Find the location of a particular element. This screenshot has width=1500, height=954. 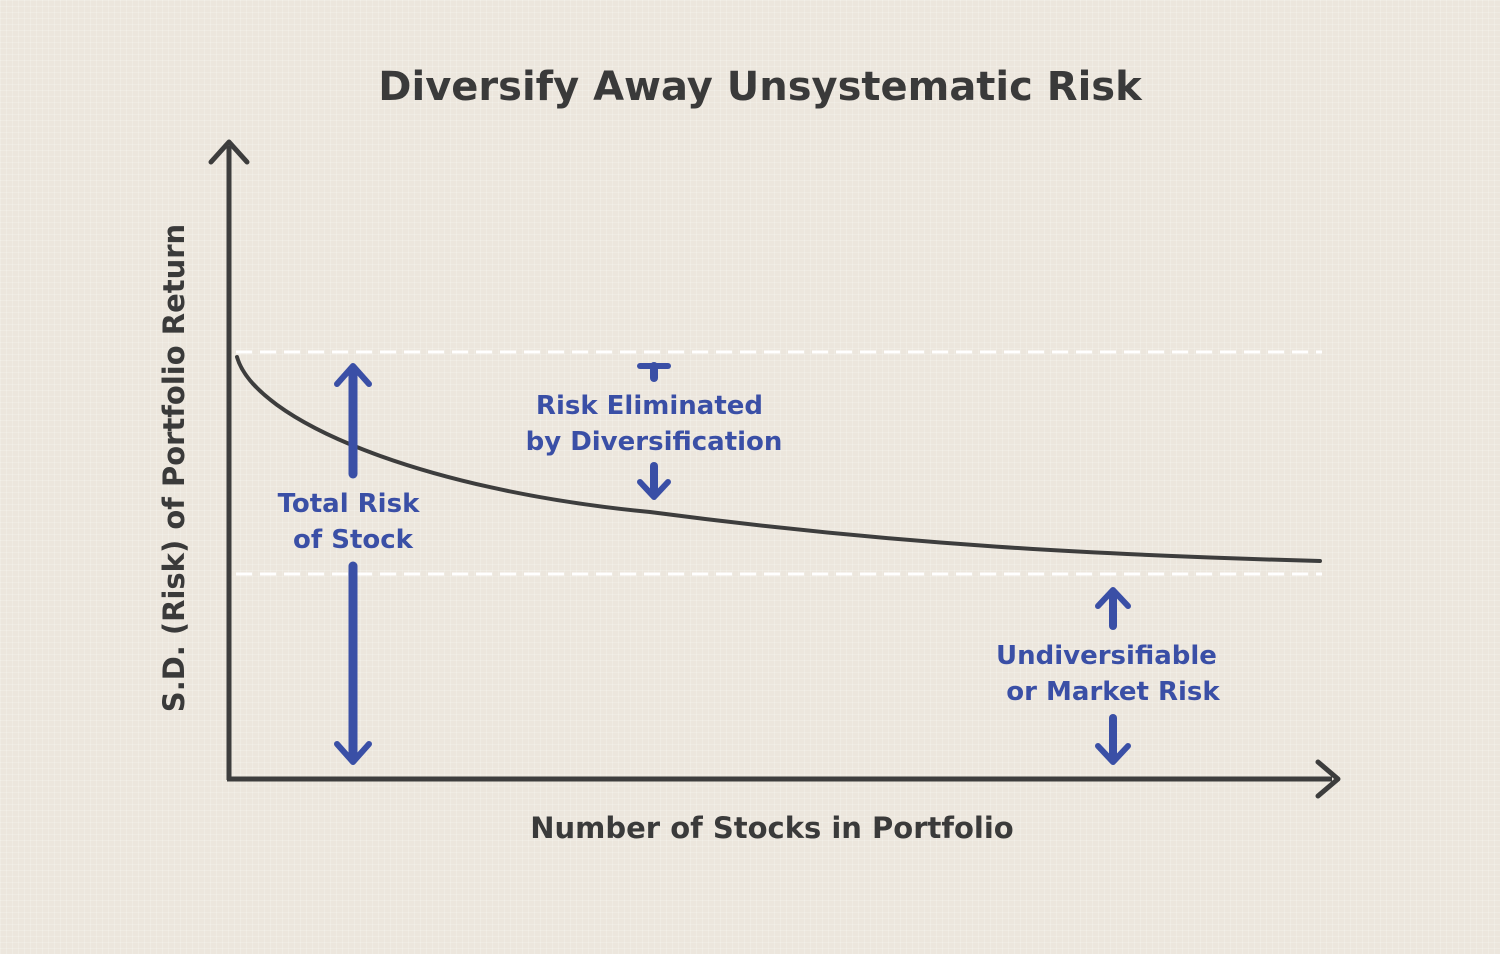

risk-eliminated-label-line-1: Risk Eliminated is located at coordinates (649, 406).